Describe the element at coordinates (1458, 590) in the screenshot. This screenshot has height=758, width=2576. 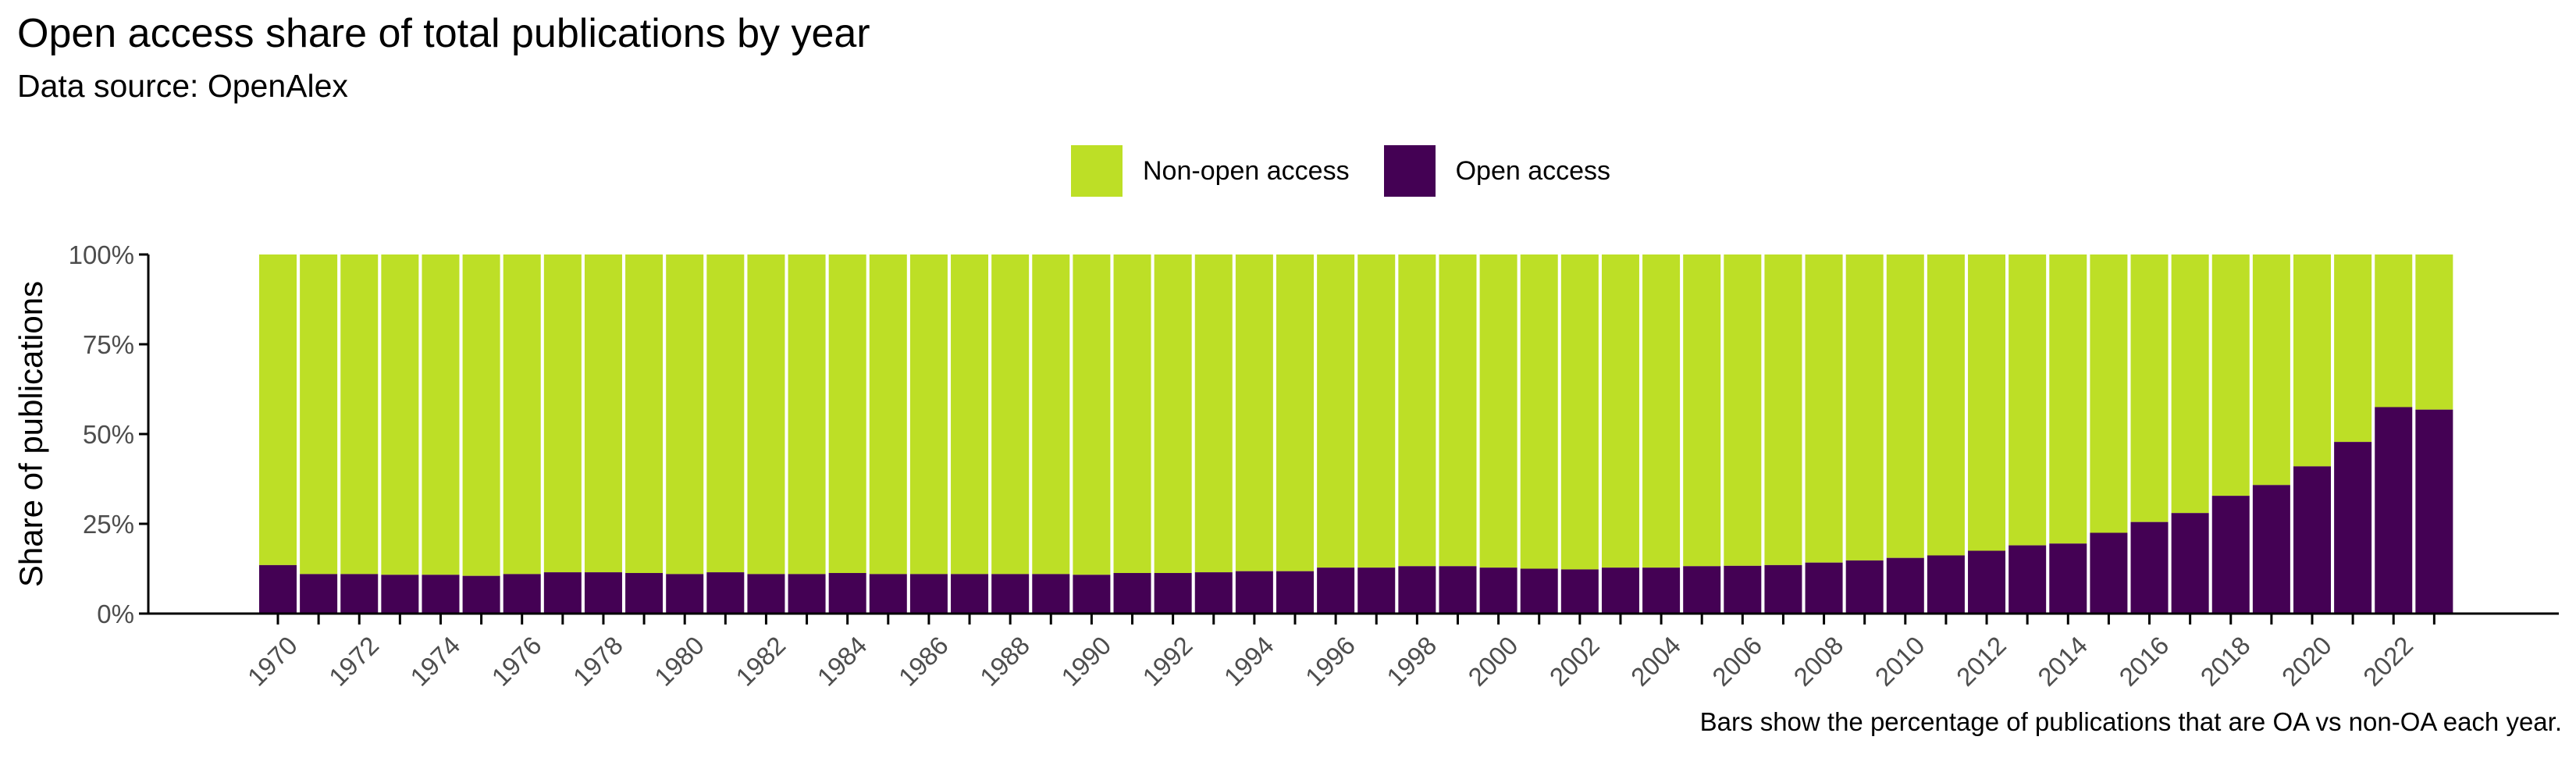
I see `bar-open-access-1999` at that location.